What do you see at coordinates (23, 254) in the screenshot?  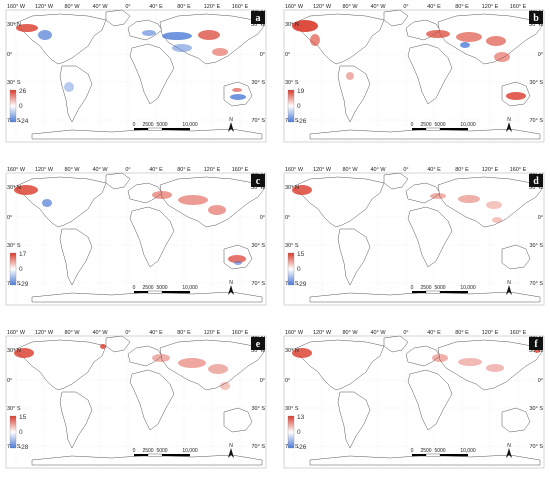 I see `legend-max: 17` at bounding box center [23, 254].